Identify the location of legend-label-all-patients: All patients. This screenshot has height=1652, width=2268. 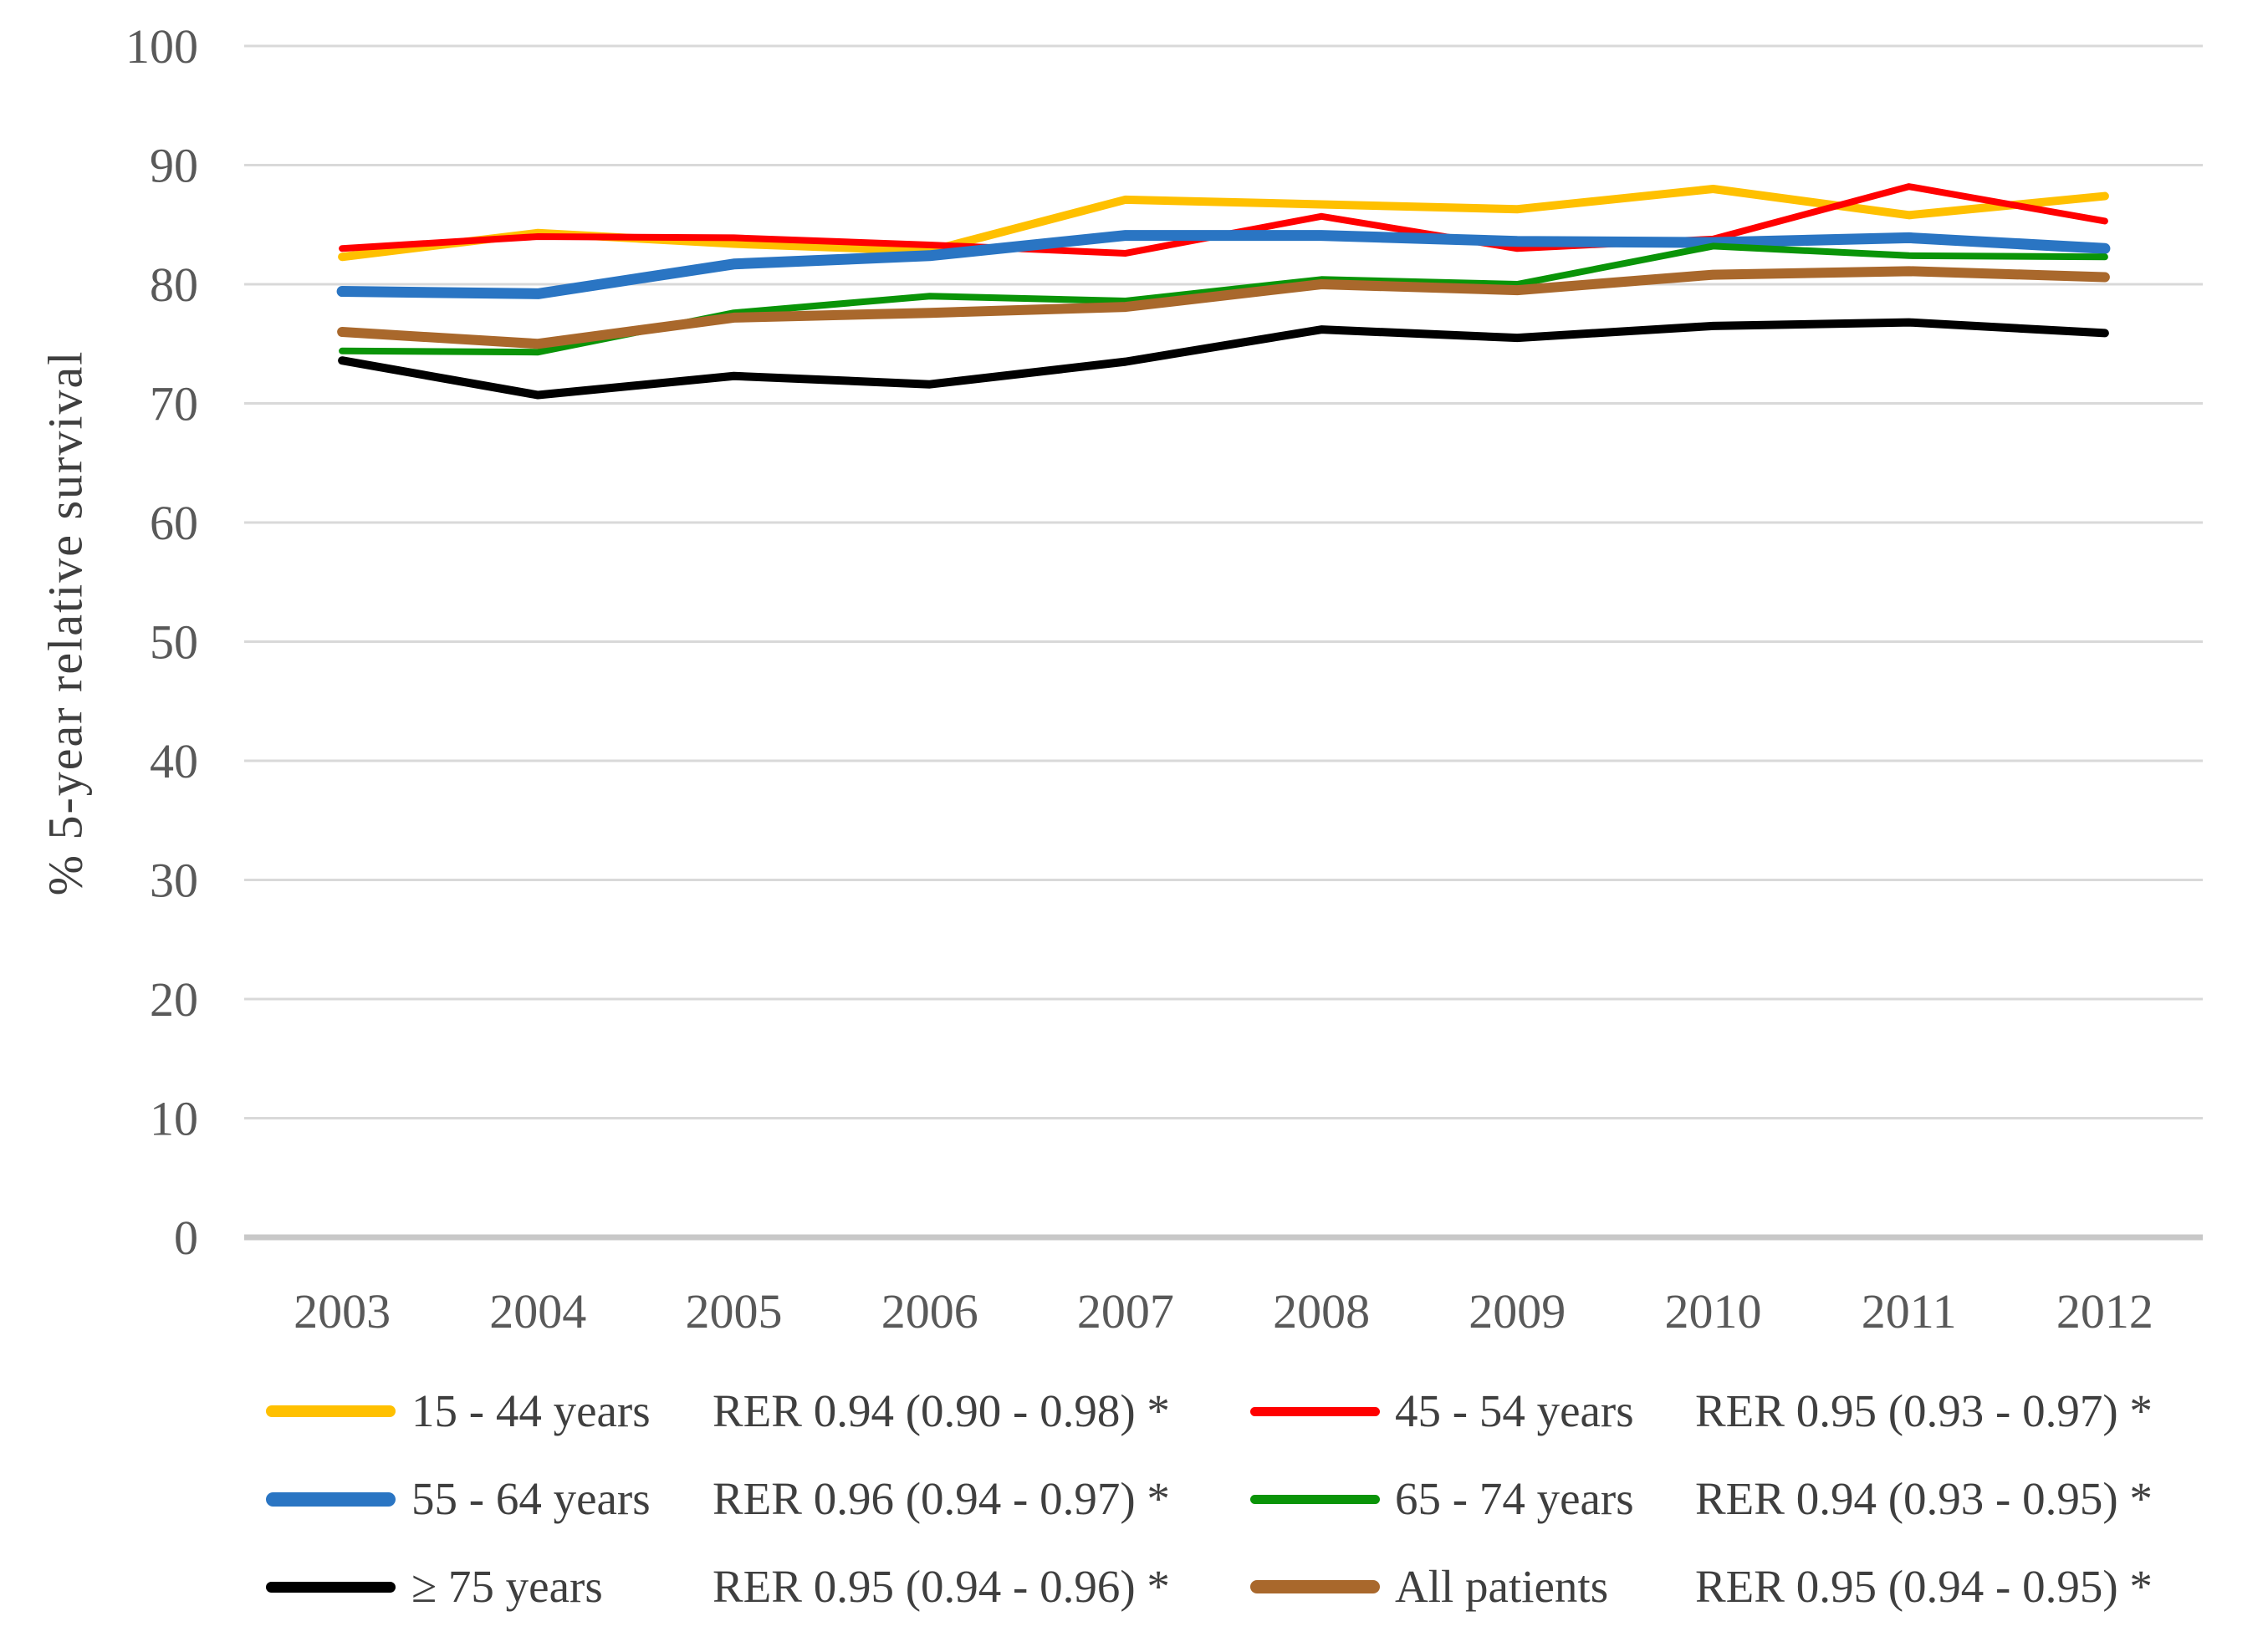
(1502, 1586).